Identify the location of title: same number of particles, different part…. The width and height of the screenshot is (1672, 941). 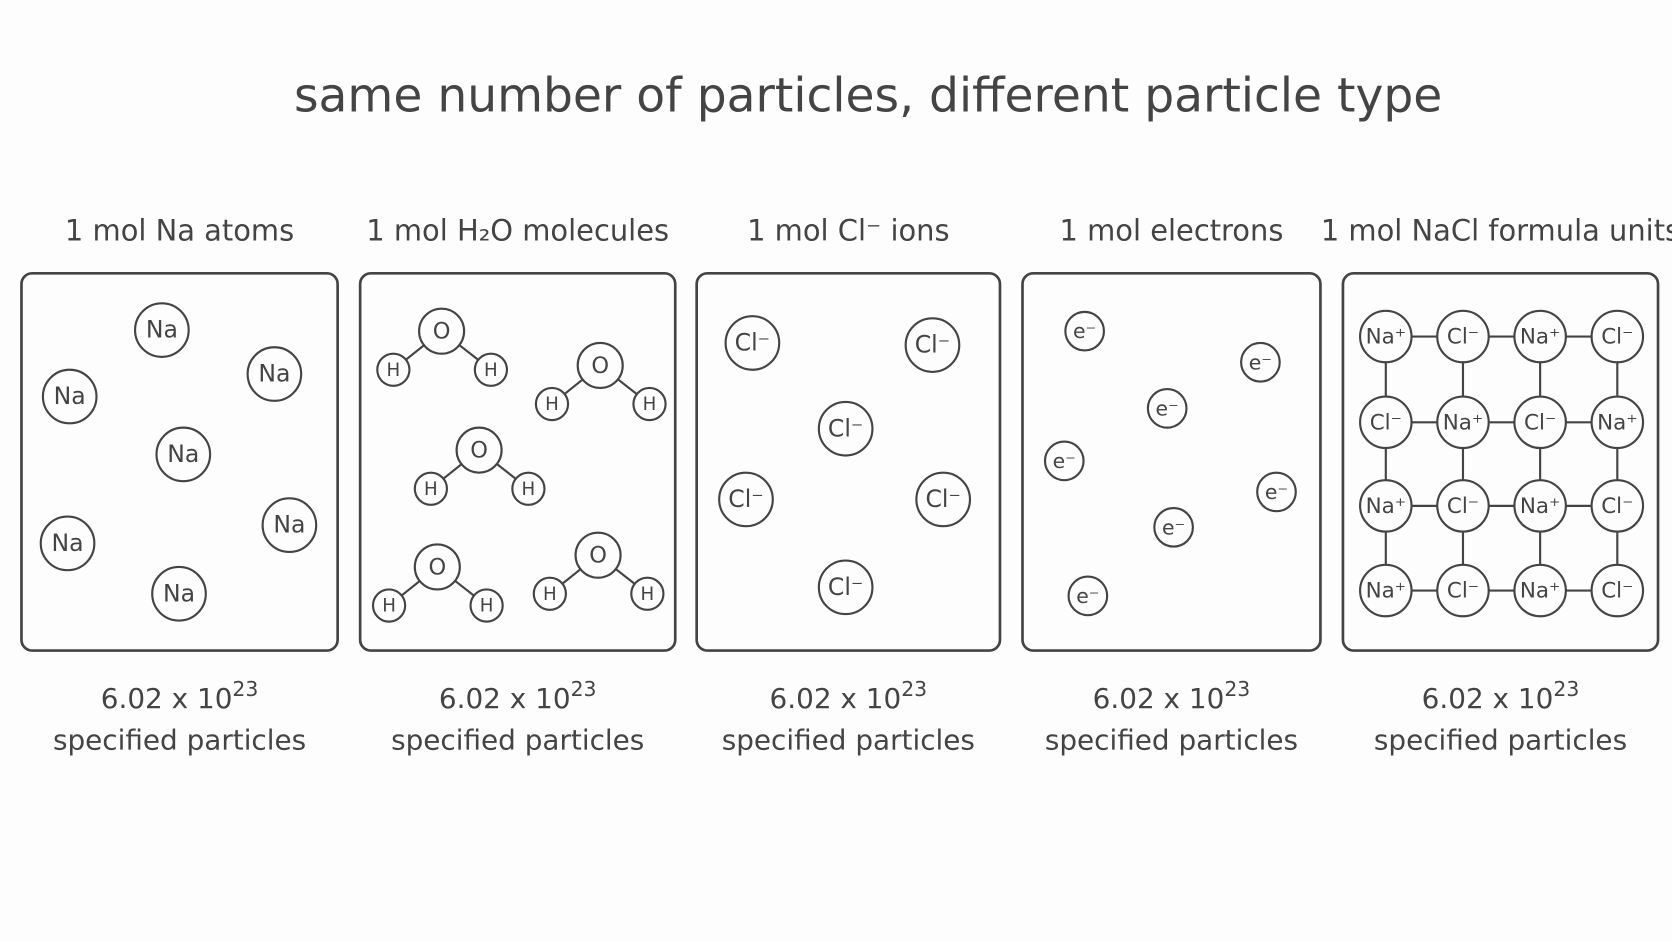
(868, 96).